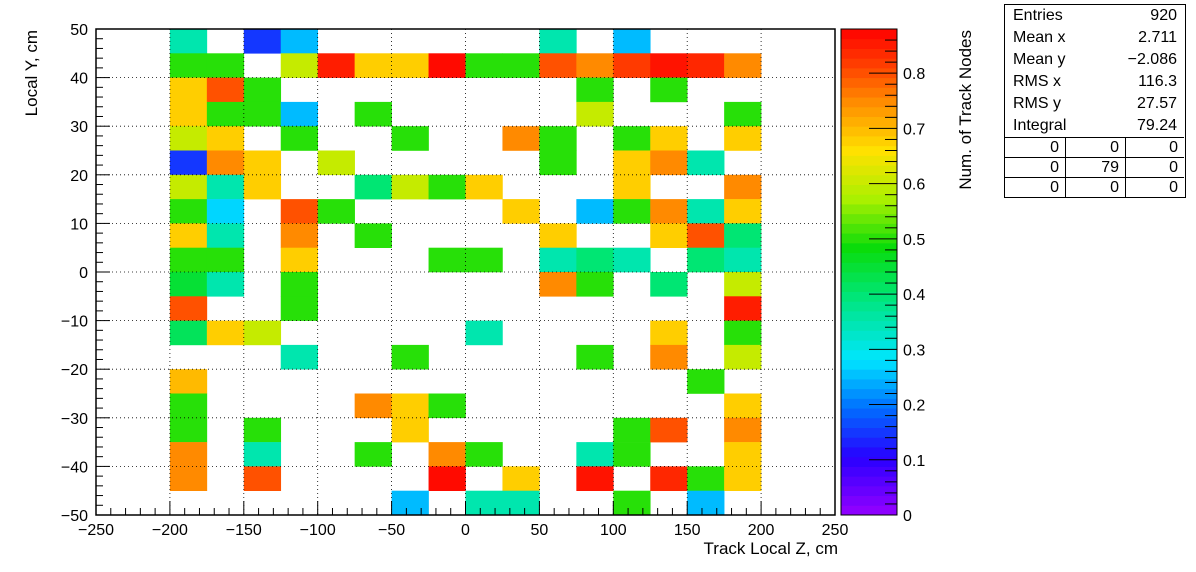 This screenshot has width=1196, height=572. What do you see at coordinates (1040, 125) in the screenshot?
I see `stats-label: Integral` at bounding box center [1040, 125].